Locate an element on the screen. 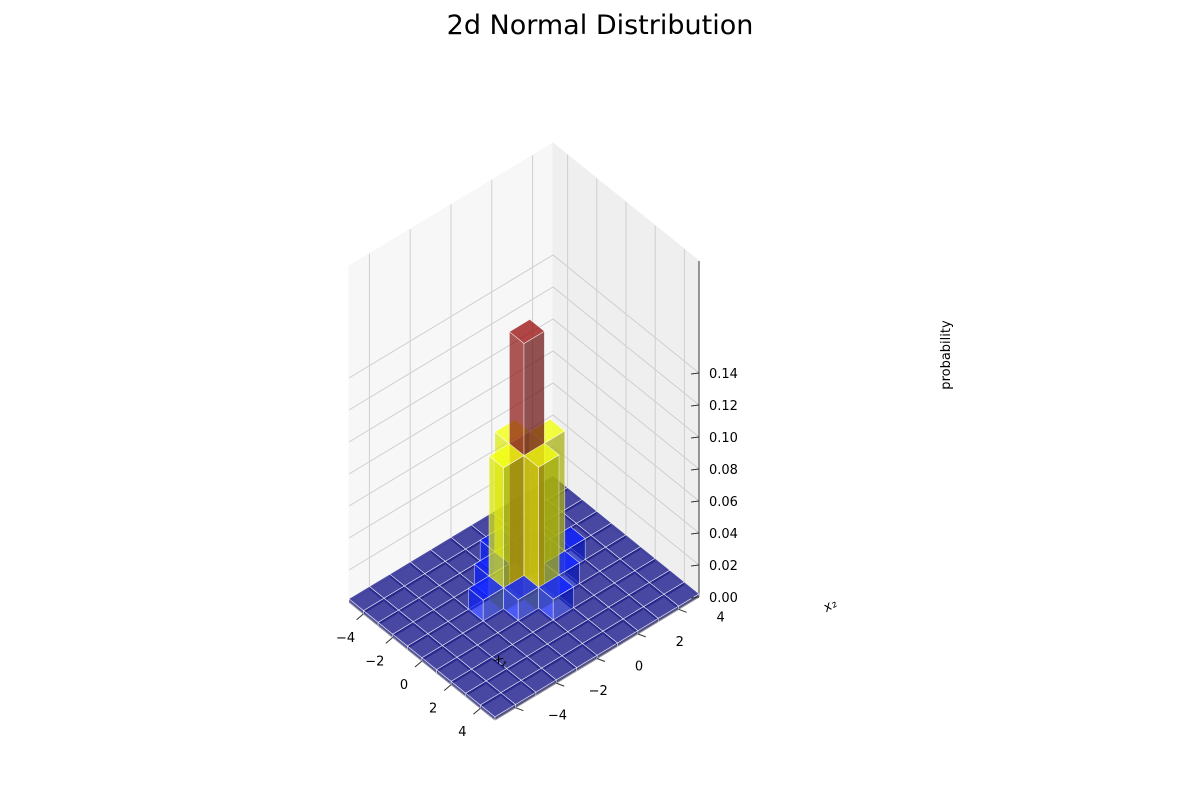 The height and width of the screenshot is (800, 1200). z-axis-label: probability is located at coordinates (946, 355).